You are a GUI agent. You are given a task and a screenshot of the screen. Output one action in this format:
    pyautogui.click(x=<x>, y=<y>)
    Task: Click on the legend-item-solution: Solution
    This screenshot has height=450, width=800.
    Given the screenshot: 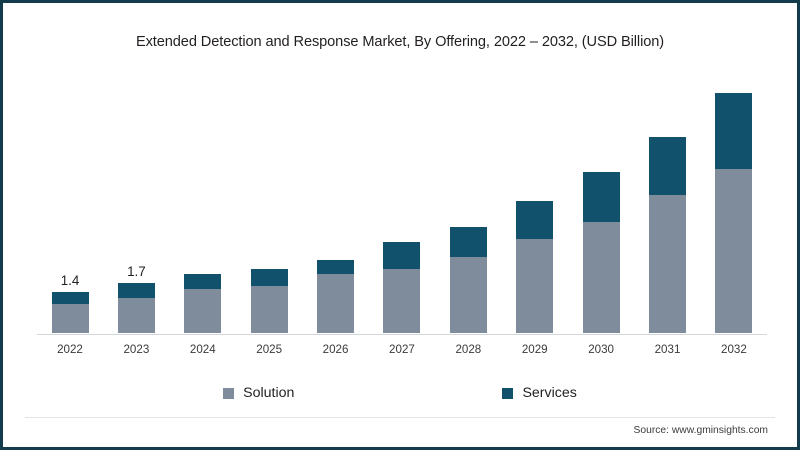 What is the action you would take?
    pyautogui.click(x=258, y=393)
    